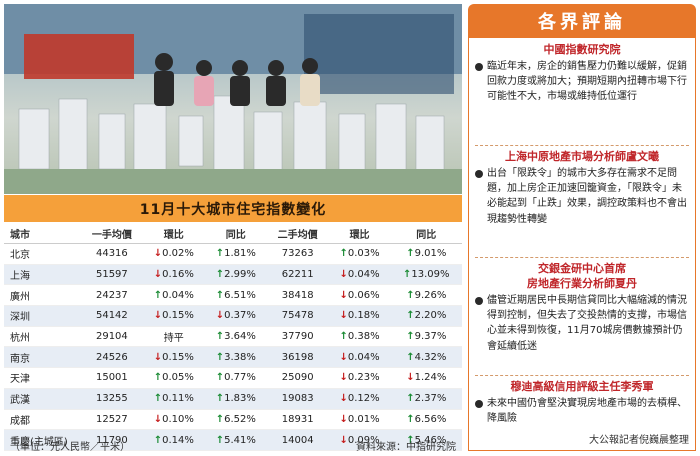 The width and height of the screenshot is (700, 456). I want to click on city-cell: 南京, so click(42, 357).